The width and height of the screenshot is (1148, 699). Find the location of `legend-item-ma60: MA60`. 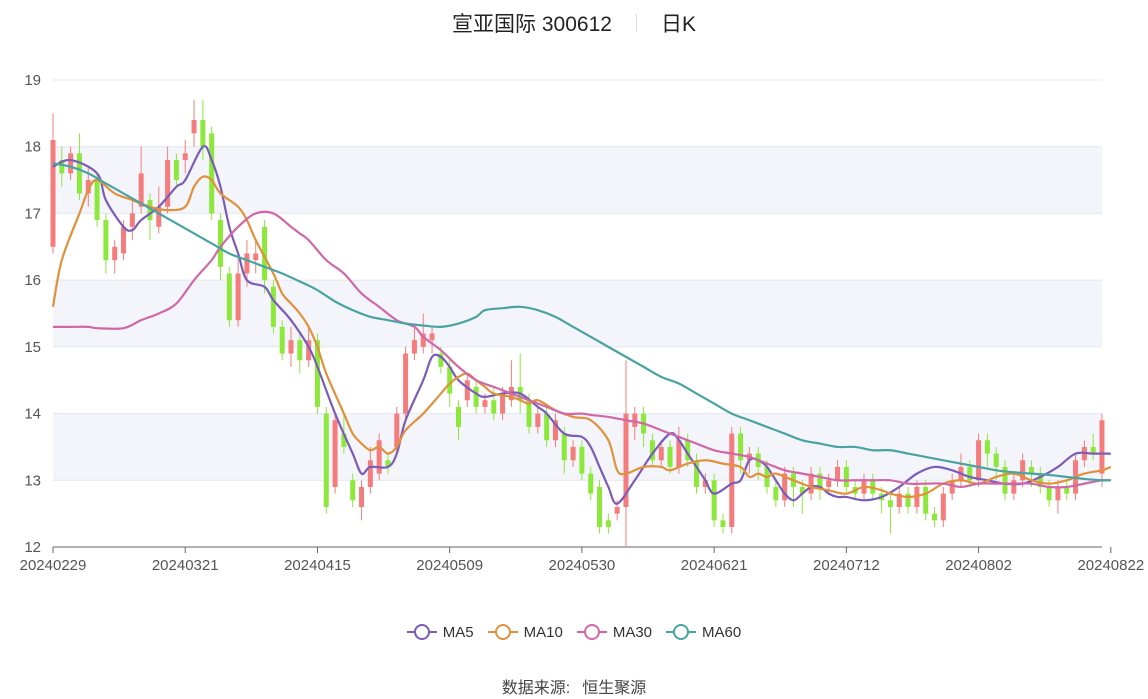

legend-item-ma60: MA60 is located at coordinates (703, 632).